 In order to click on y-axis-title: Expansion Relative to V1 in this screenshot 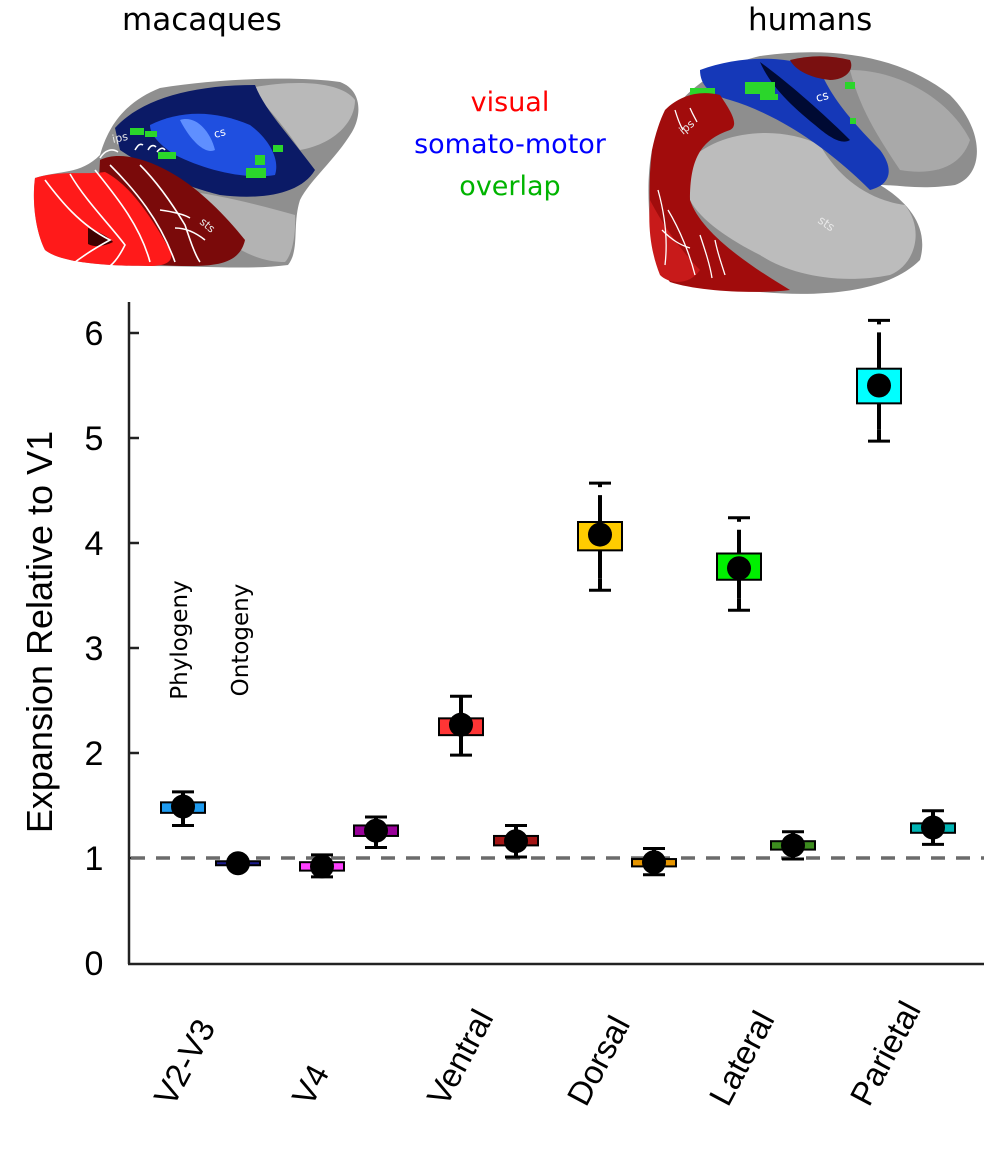, I will do `click(39, 632)`.